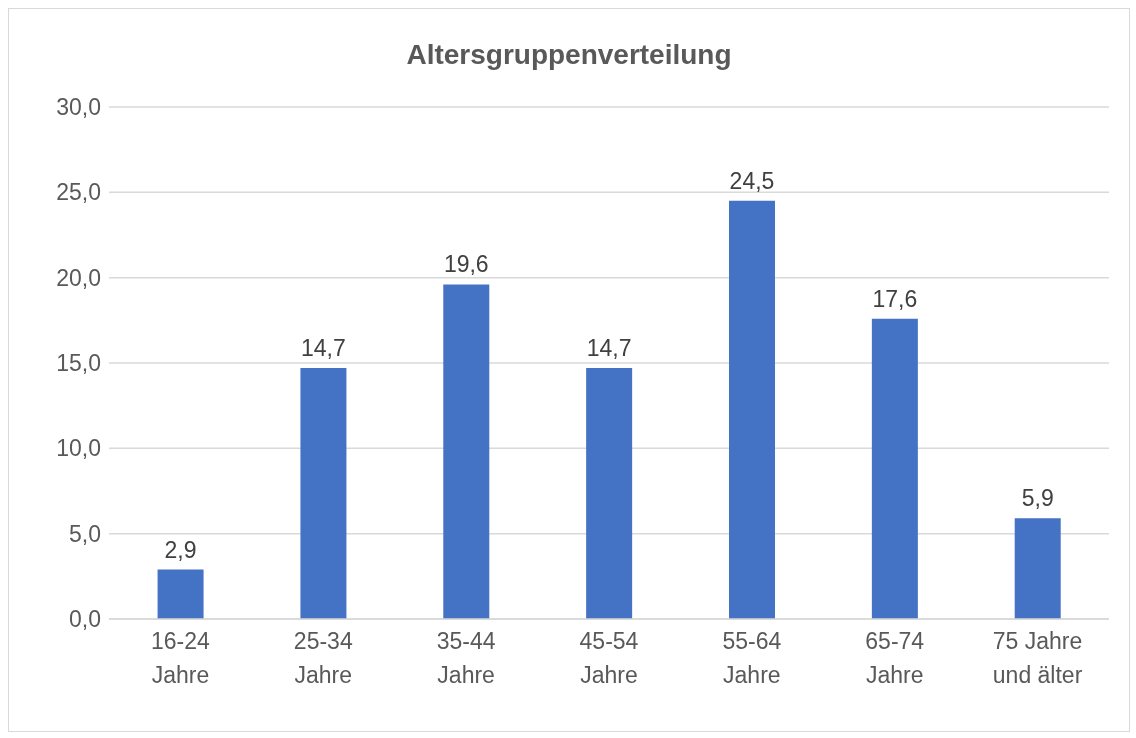 The height and width of the screenshot is (738, 1136). Describe the element at coordinates (752, 180) in the screenshot. I see `data-label: 24,5` at that location.